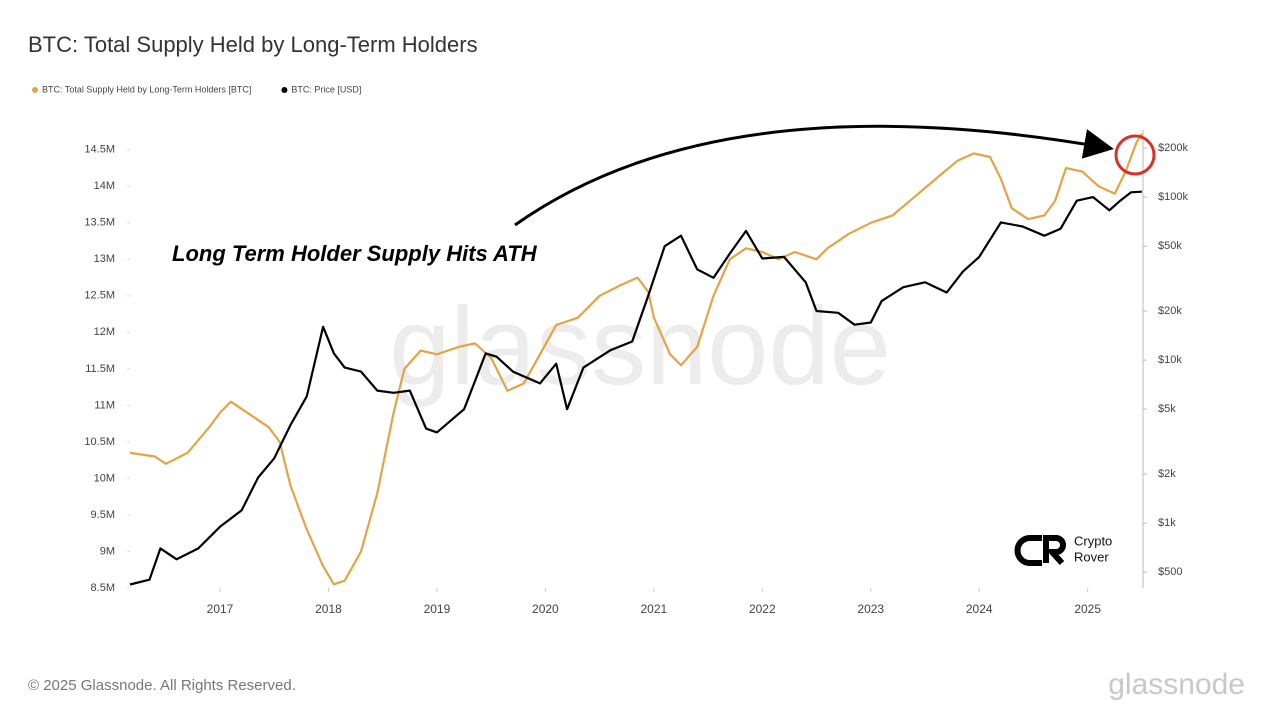 This screenshot has width=1266, height=728. Describe the element at coordinates (104, 405) in the screenshot. I see `y-tick-label: 11M` at that location.